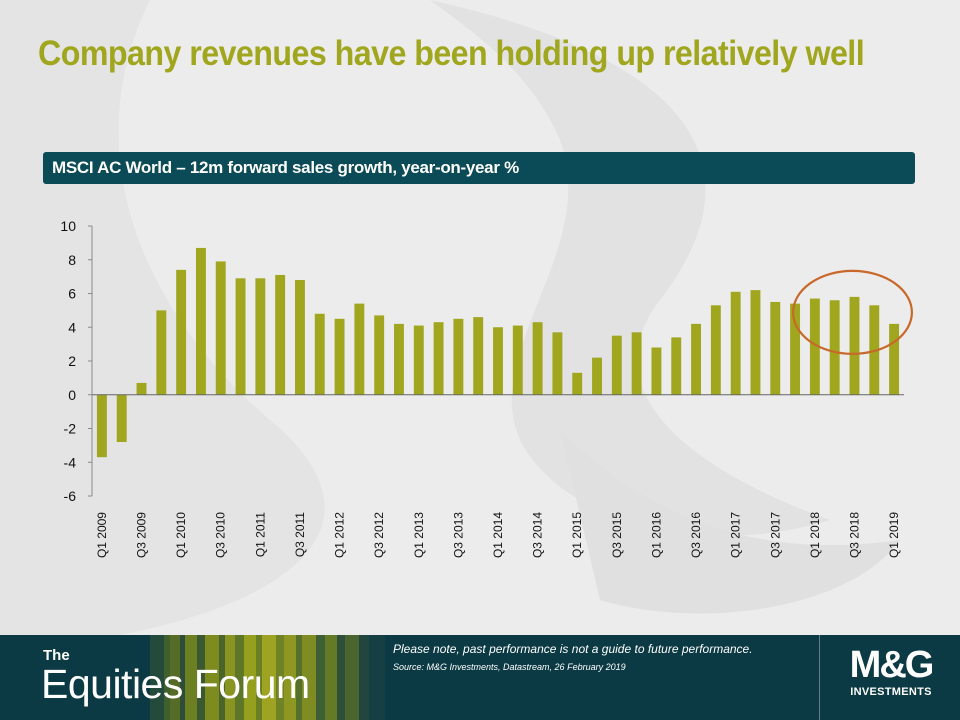 Image resolution: width=960 pixels, height=720 pixels. I want to click on highlight-annotation, so click(852, 312).